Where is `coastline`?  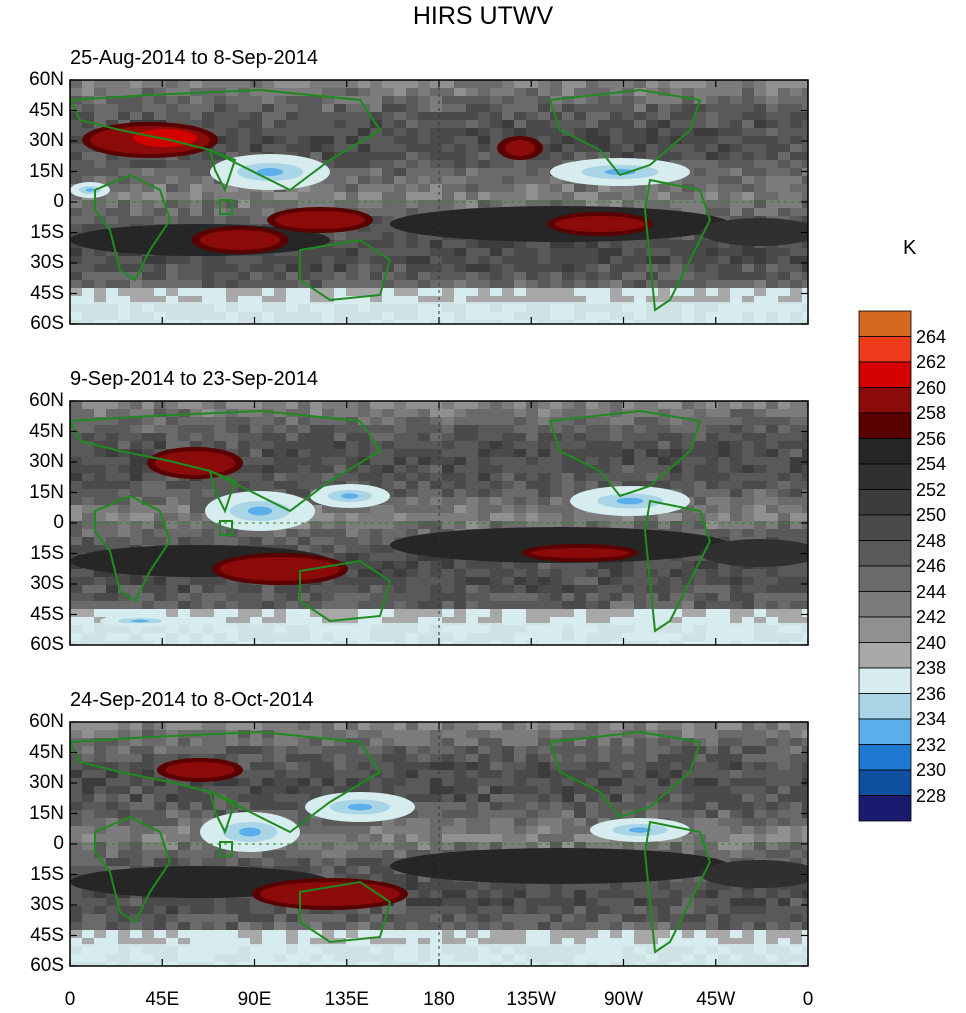
coastline is located at coordinates (133, 548).